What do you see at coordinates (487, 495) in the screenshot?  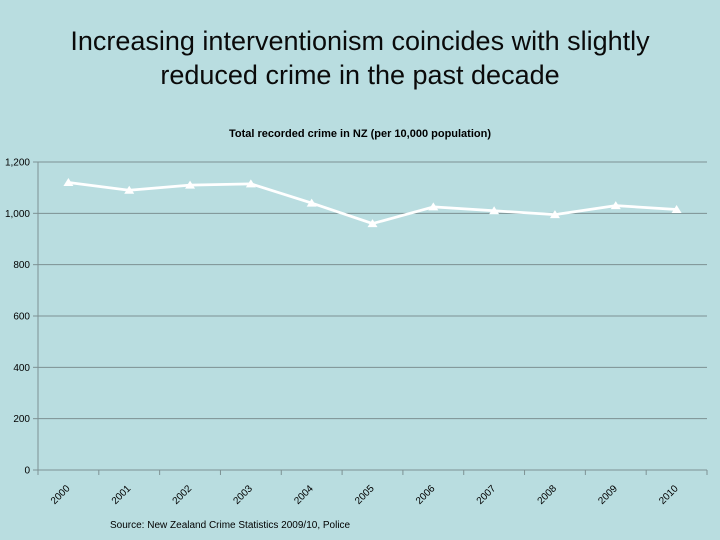 I see `x-axis-label: 2007` at bounding box center [487, 495].